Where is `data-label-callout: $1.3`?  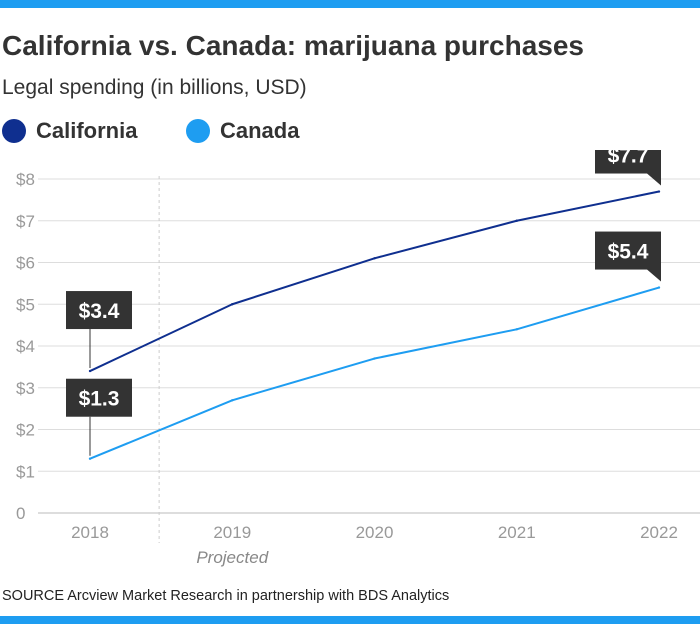 data-label-callout: $1.3 is located at coordinates (99, 417).